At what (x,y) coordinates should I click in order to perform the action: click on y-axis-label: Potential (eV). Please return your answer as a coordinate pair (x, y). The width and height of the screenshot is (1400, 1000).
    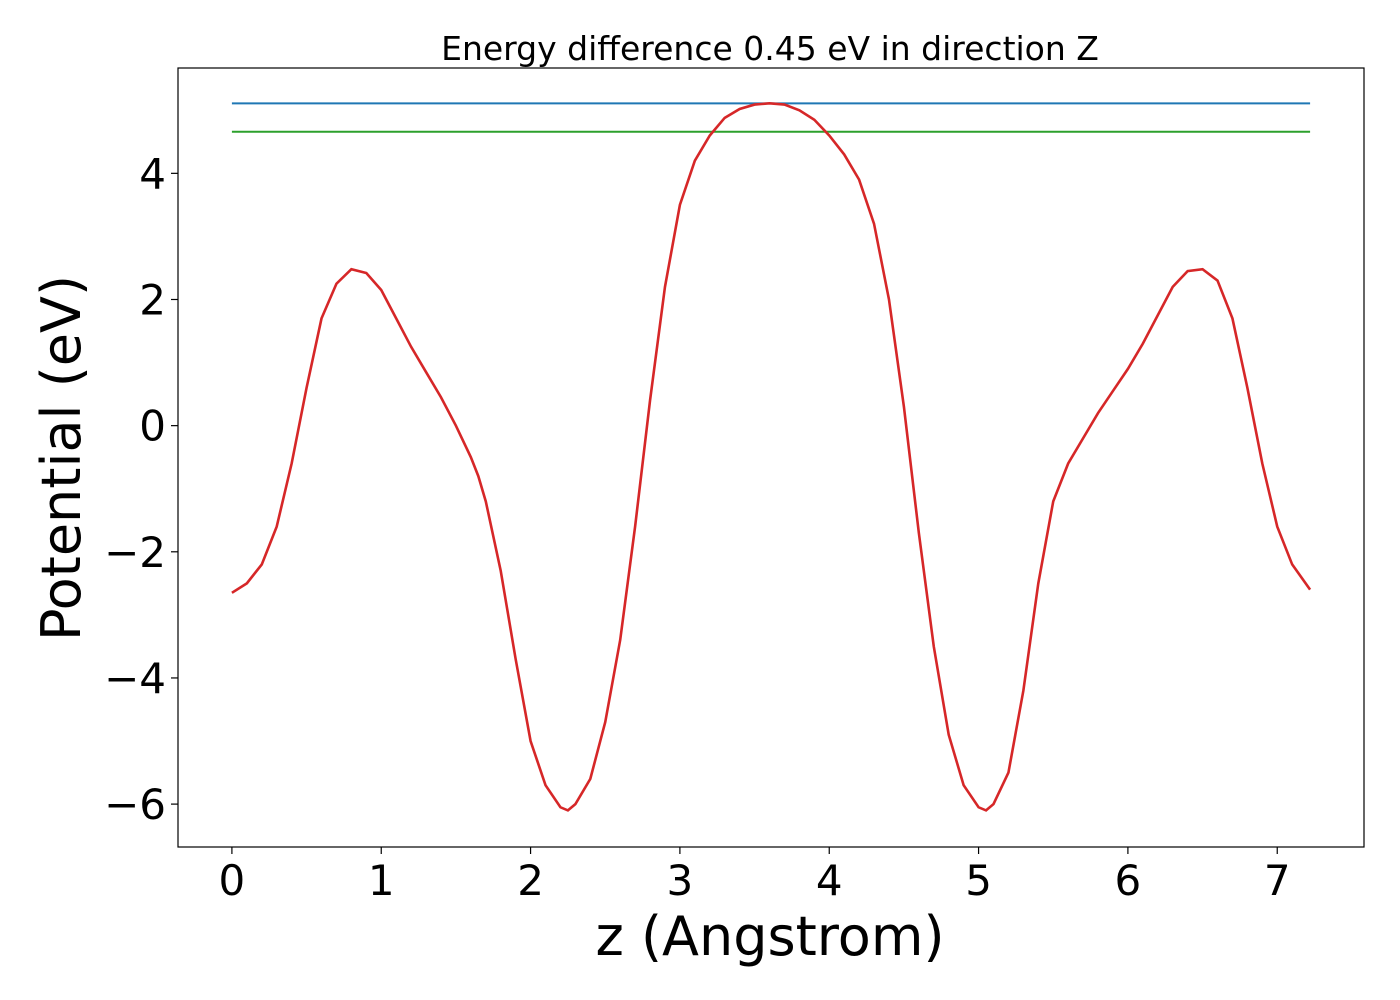
    Looking at the image, I should click on (61, 458).